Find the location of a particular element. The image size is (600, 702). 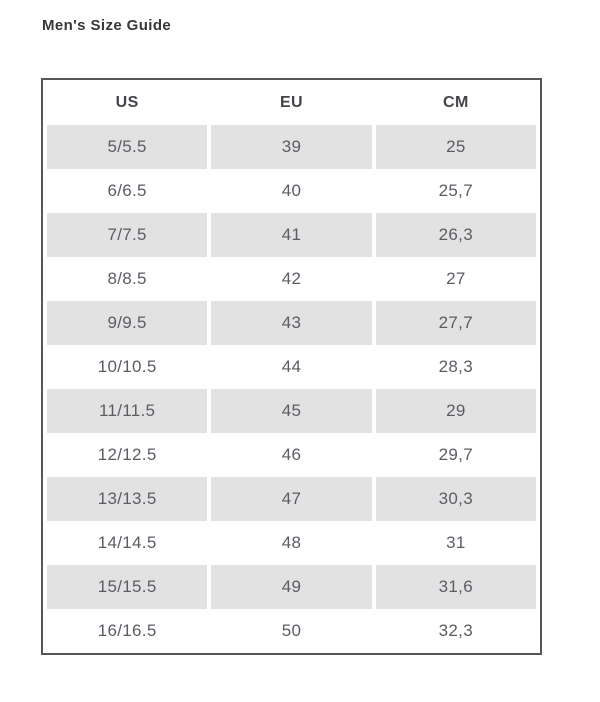

table-cell: 26,3 is located at coordinates (455, 235).